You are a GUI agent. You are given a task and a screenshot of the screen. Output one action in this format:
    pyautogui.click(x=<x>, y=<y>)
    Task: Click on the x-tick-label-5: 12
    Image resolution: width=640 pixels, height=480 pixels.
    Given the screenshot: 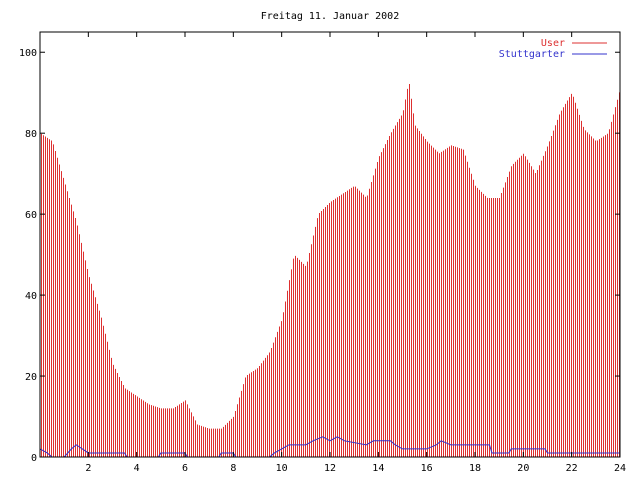 What is the action you would take?
    pyautogui.click(x=330, y=468)
    